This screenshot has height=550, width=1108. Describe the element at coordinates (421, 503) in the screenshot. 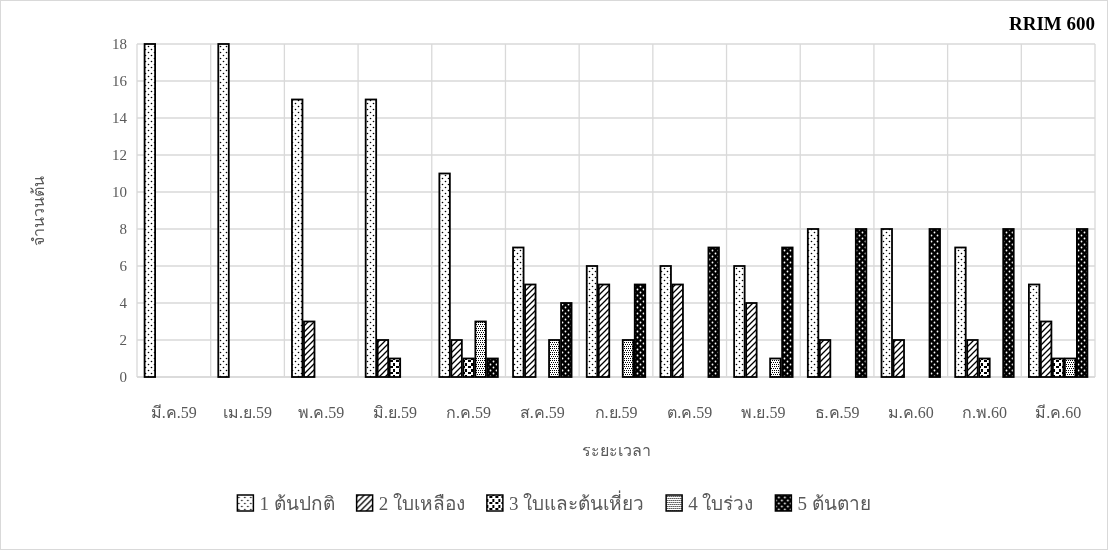

I see `legend-label: 2 ใบเหลือง` at that location.